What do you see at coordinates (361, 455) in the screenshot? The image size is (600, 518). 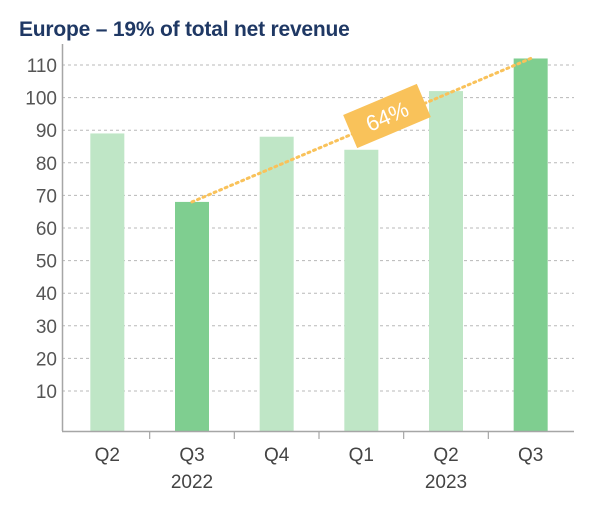 I see `x-tick-label: Q1` at bounding box center [361, 455].